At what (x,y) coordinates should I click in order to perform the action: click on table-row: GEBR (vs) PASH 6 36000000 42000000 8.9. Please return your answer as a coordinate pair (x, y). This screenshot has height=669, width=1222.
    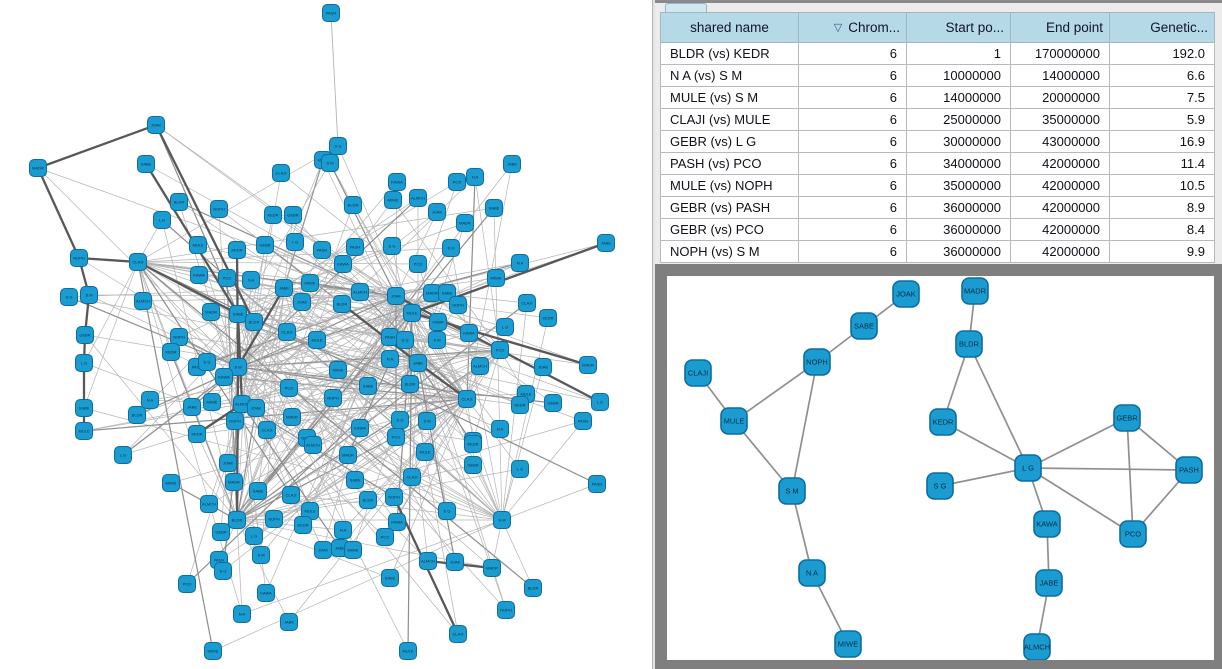
    Looking at the image, I should click on (937, 207).